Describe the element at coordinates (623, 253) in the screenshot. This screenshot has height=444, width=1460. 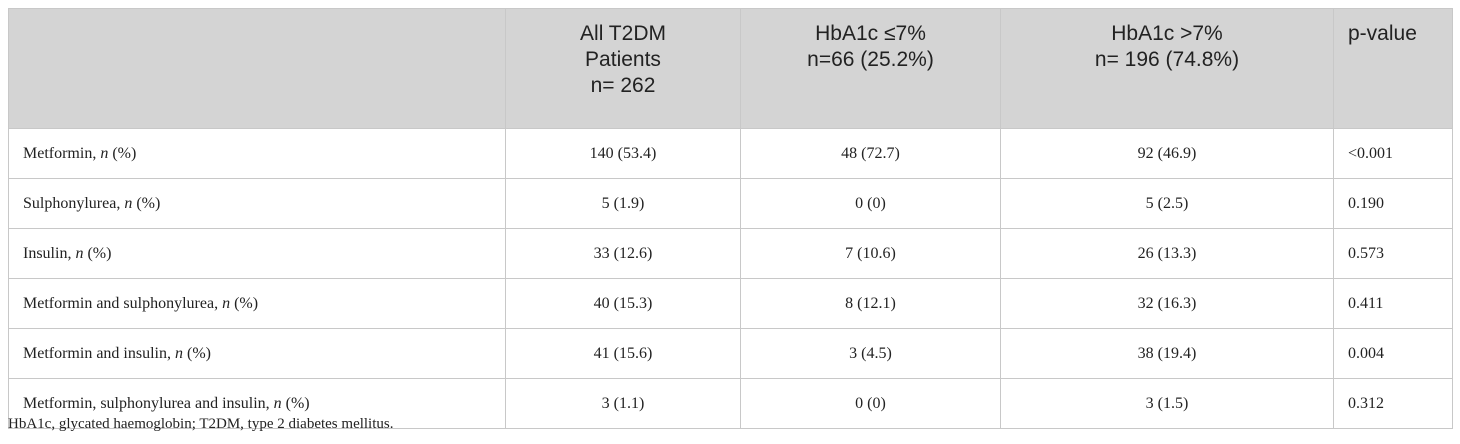
I see `table-cell: 33 (12.6)` at that location.